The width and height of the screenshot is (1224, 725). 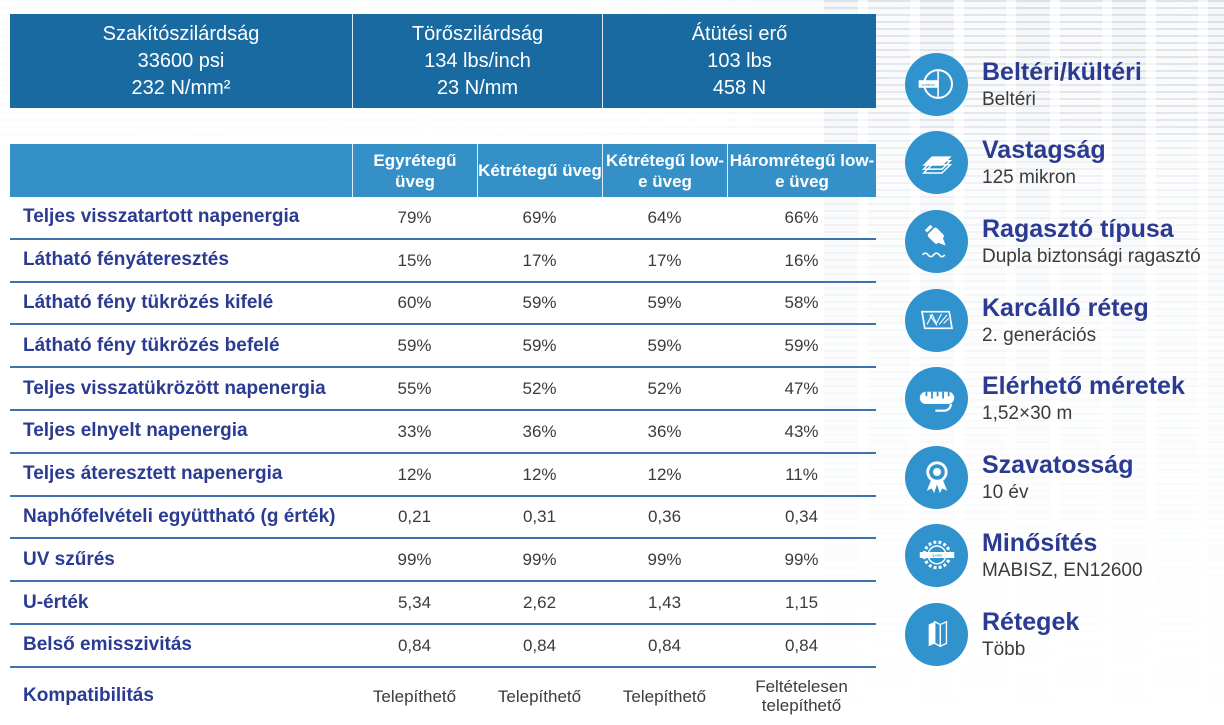 What do you see at coordinates (69, 559) in the screenshot?
I see `row-label: UV szűrés` at bounding box center [69, 559].